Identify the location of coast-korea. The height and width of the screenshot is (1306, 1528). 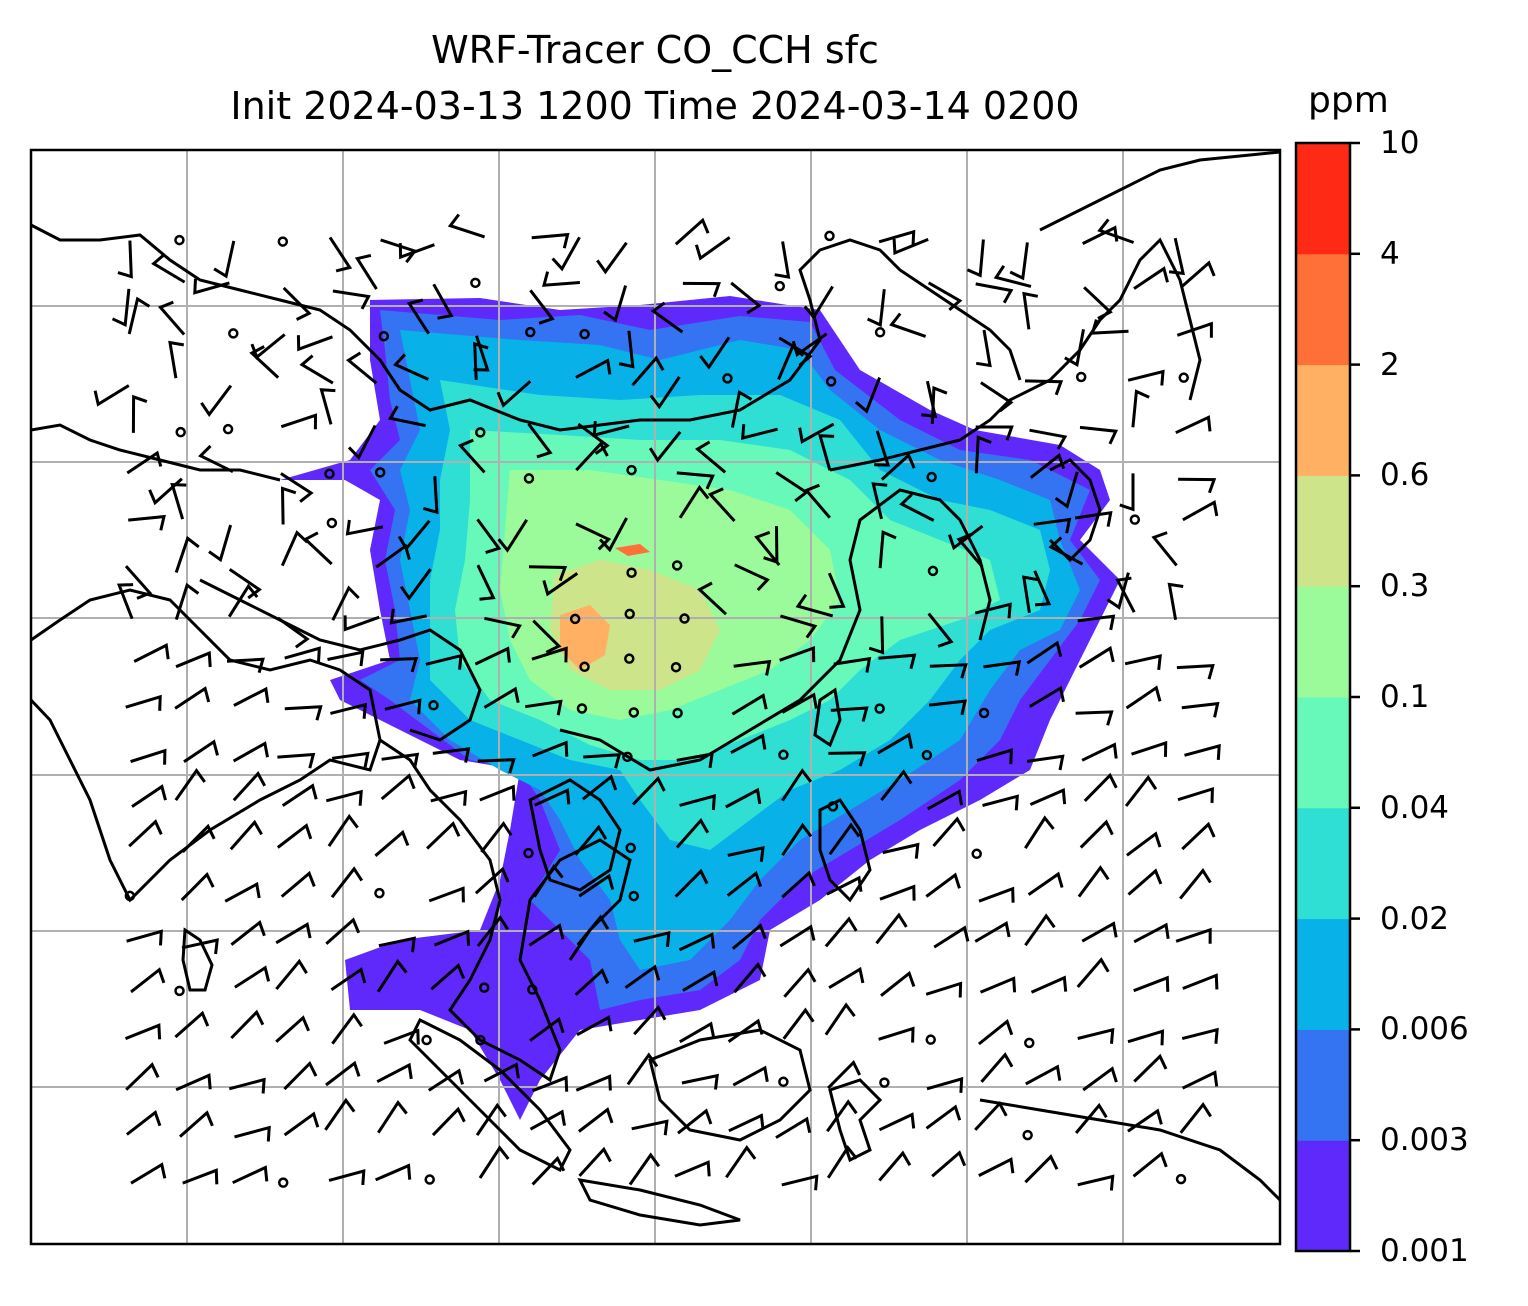
(1075, 510).